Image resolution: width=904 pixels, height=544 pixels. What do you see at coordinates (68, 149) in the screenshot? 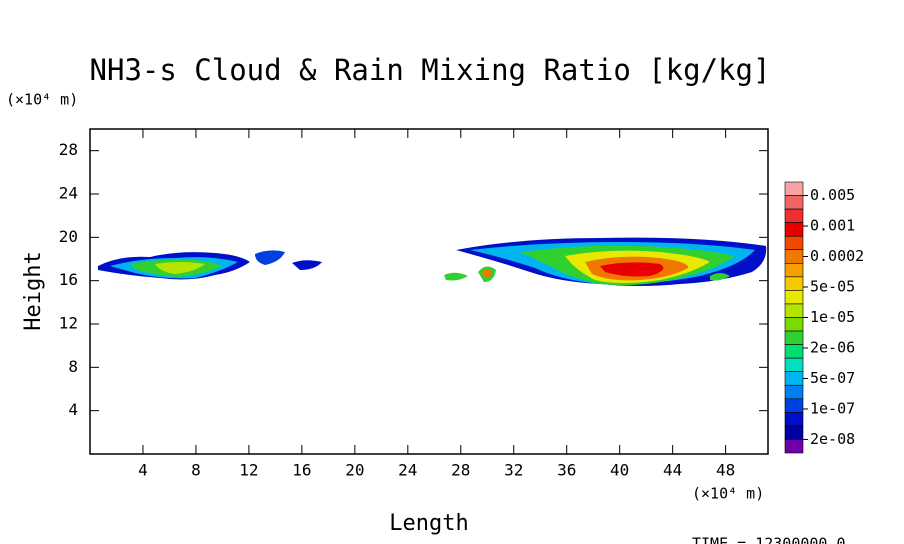
I see `y-tick-label: 28` at bounding box center [68, 149].